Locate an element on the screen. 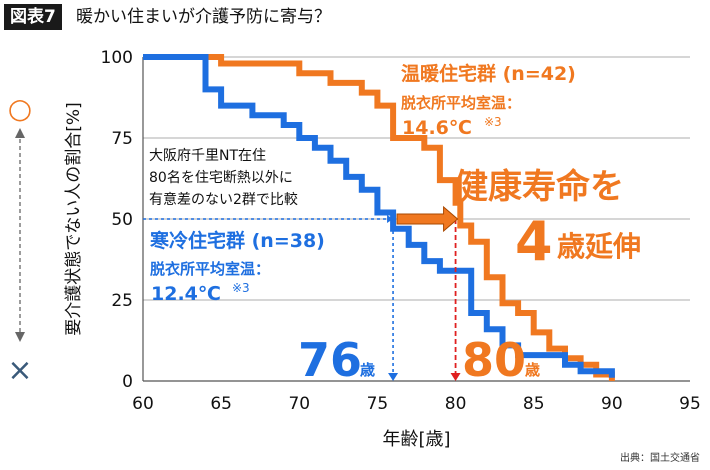  cold-group-title: 寒冷住宅群 (n=38) is located at coordinates (237, 240).